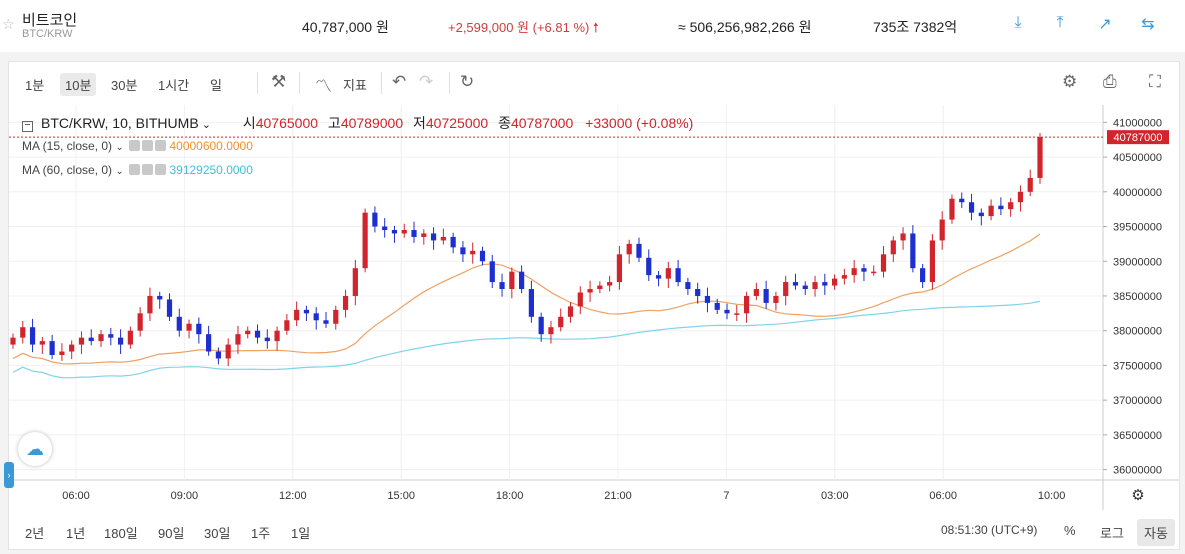 This screenshot has height=554, width=1185. What do you see at coordinates (293, 496) in the screenshot?
I see `x-tick-label: 12:00` at bounding box center [293, 496].